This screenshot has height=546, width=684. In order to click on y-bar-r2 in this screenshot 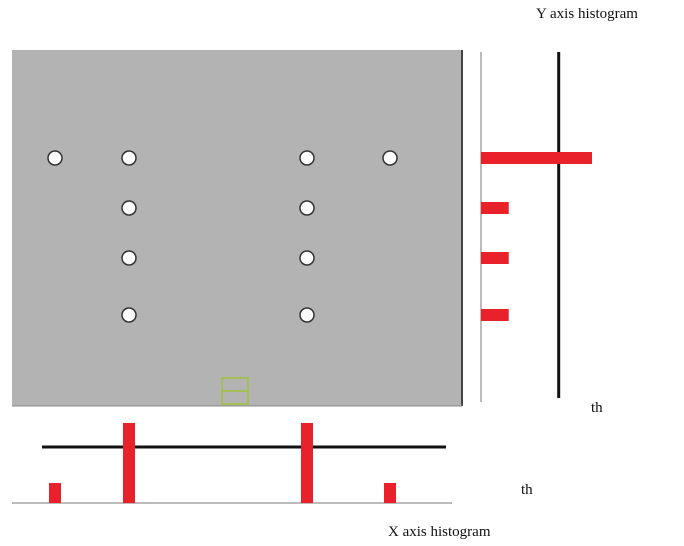, I will do `click(495, 208)`.